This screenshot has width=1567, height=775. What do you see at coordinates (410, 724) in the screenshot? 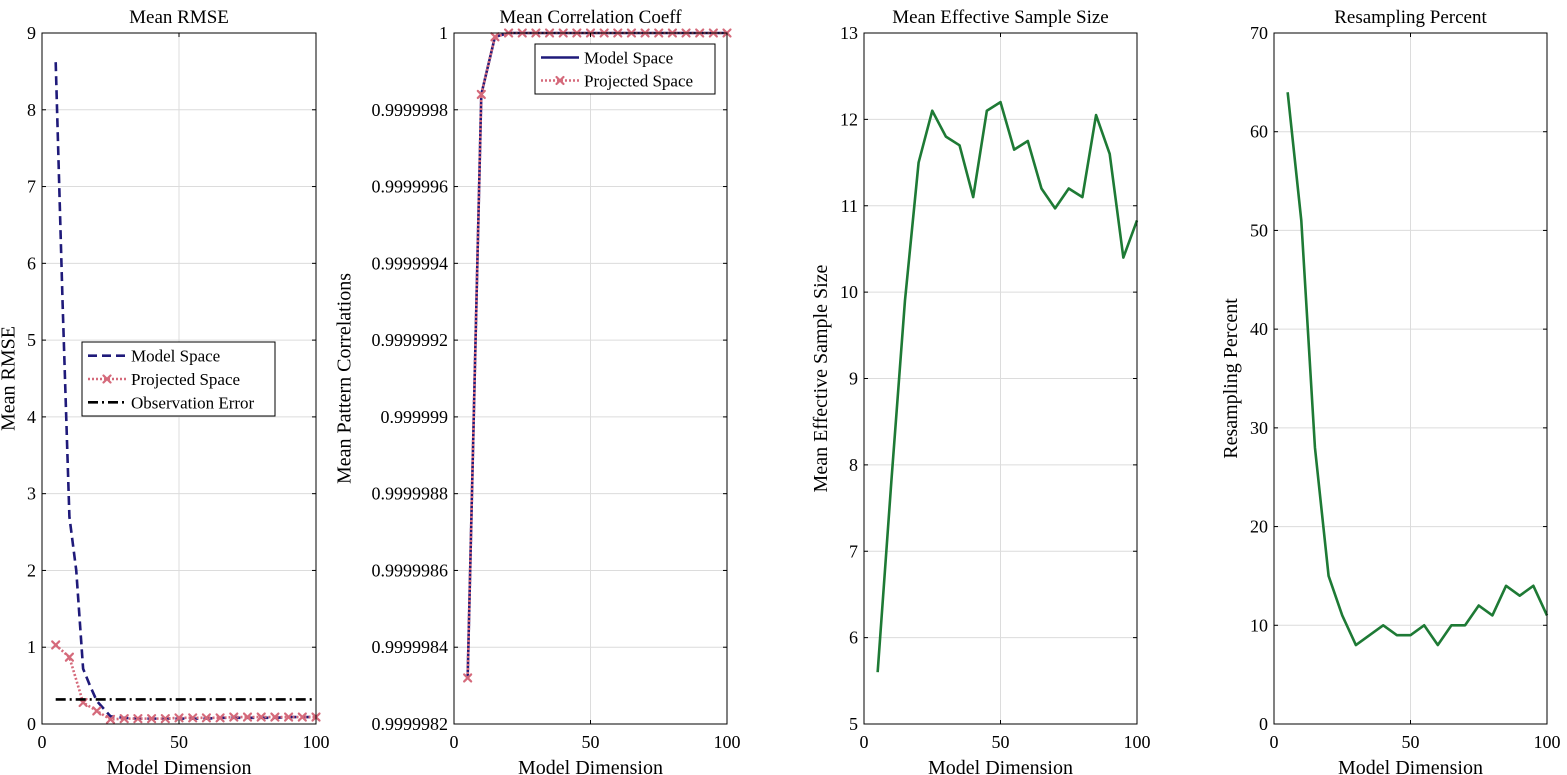
I see `y-tick-label: 0.9999982` at bounding box center [410, 724].